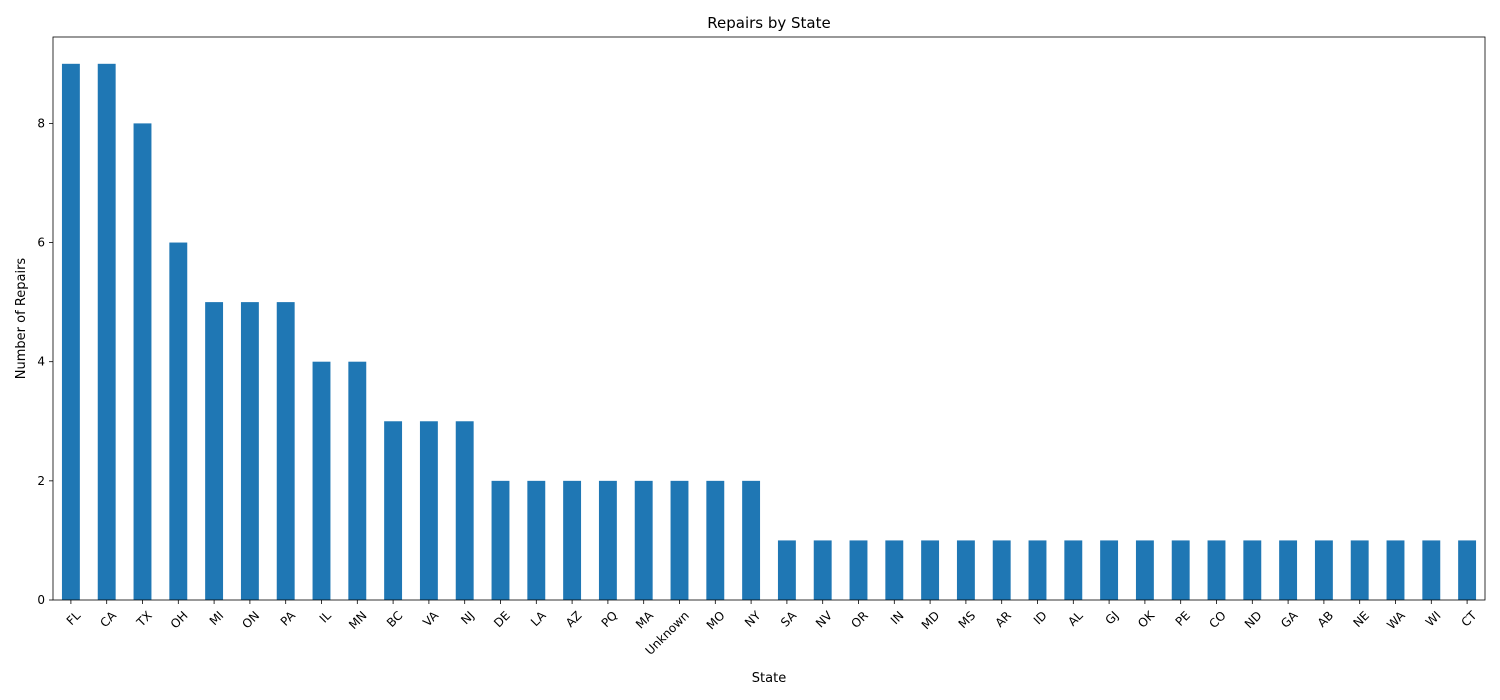 This screenshot has height=700, width=1500. Describe the element at coordinates (1288, 570) in the screenshot. I see `bar-ga` at that location.